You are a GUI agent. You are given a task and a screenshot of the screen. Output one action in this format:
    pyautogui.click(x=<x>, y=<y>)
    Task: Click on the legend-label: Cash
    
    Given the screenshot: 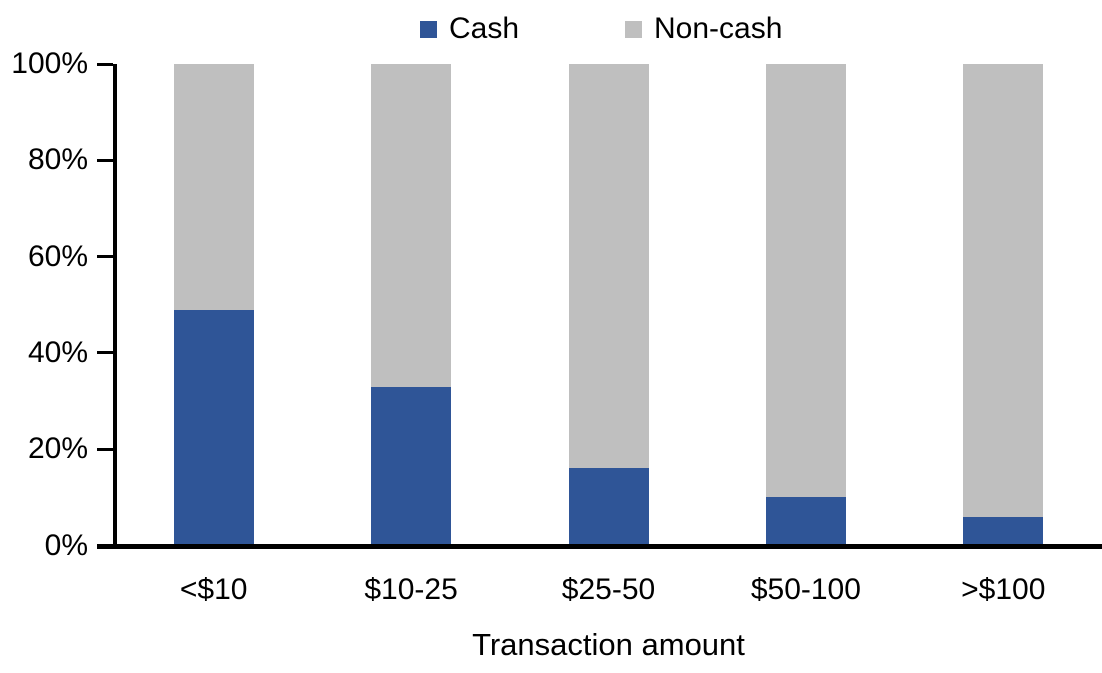 What is the action you would take?
    pyautogui.click(x=484, y=28)
    